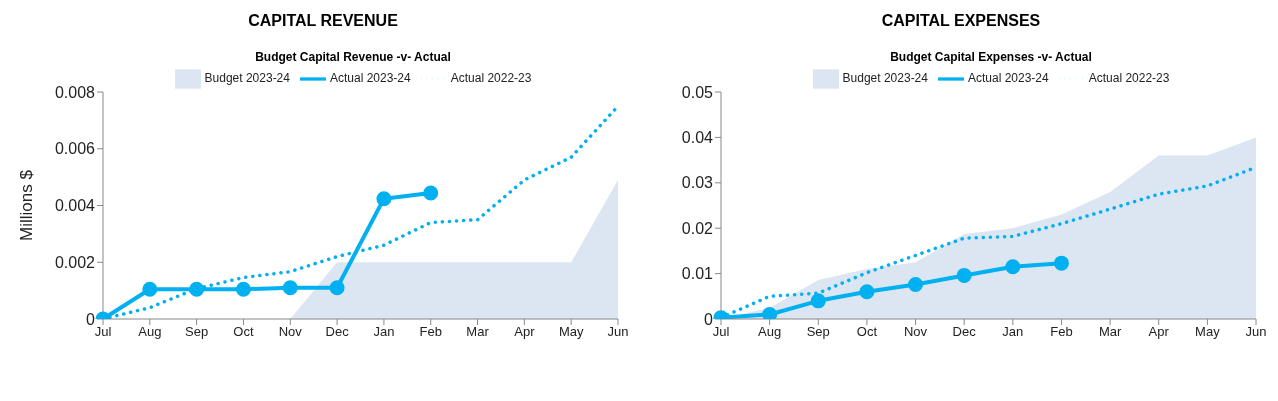 The image size is (1278, 401). Describe the element at coordinates (961, 21) in the screenshot. I see `chart-title: CAPITAL EXPENSES` at that location.